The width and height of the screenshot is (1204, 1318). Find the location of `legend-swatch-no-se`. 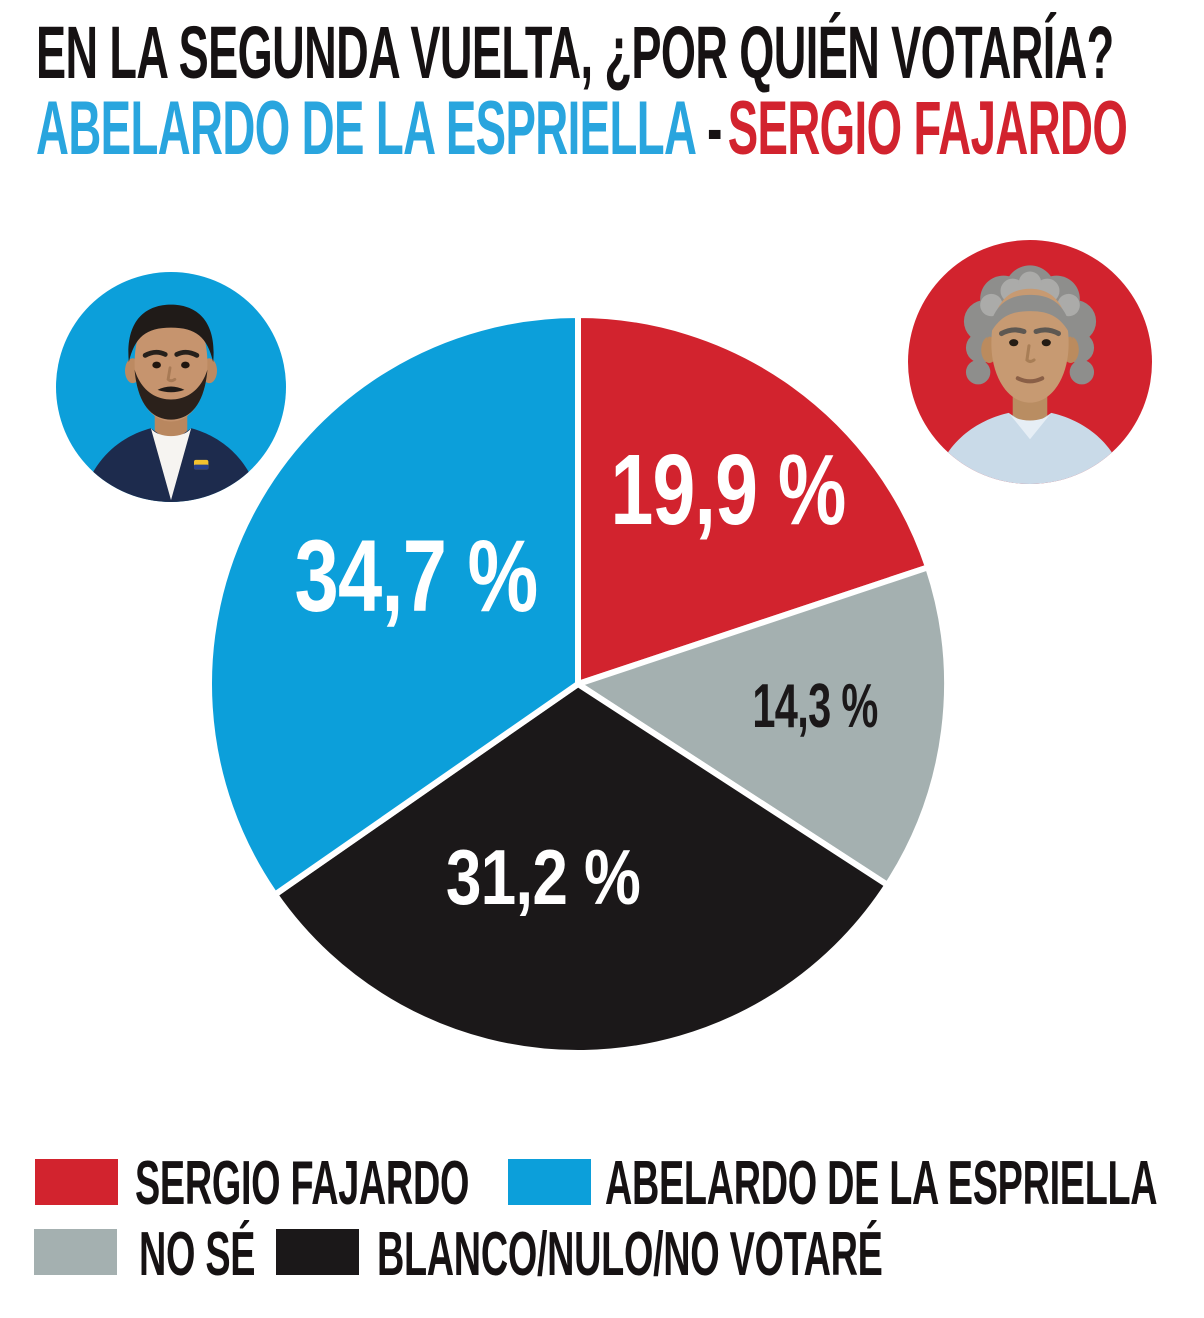

legend-swatch-no-se is located at coordinates (75, 1252).